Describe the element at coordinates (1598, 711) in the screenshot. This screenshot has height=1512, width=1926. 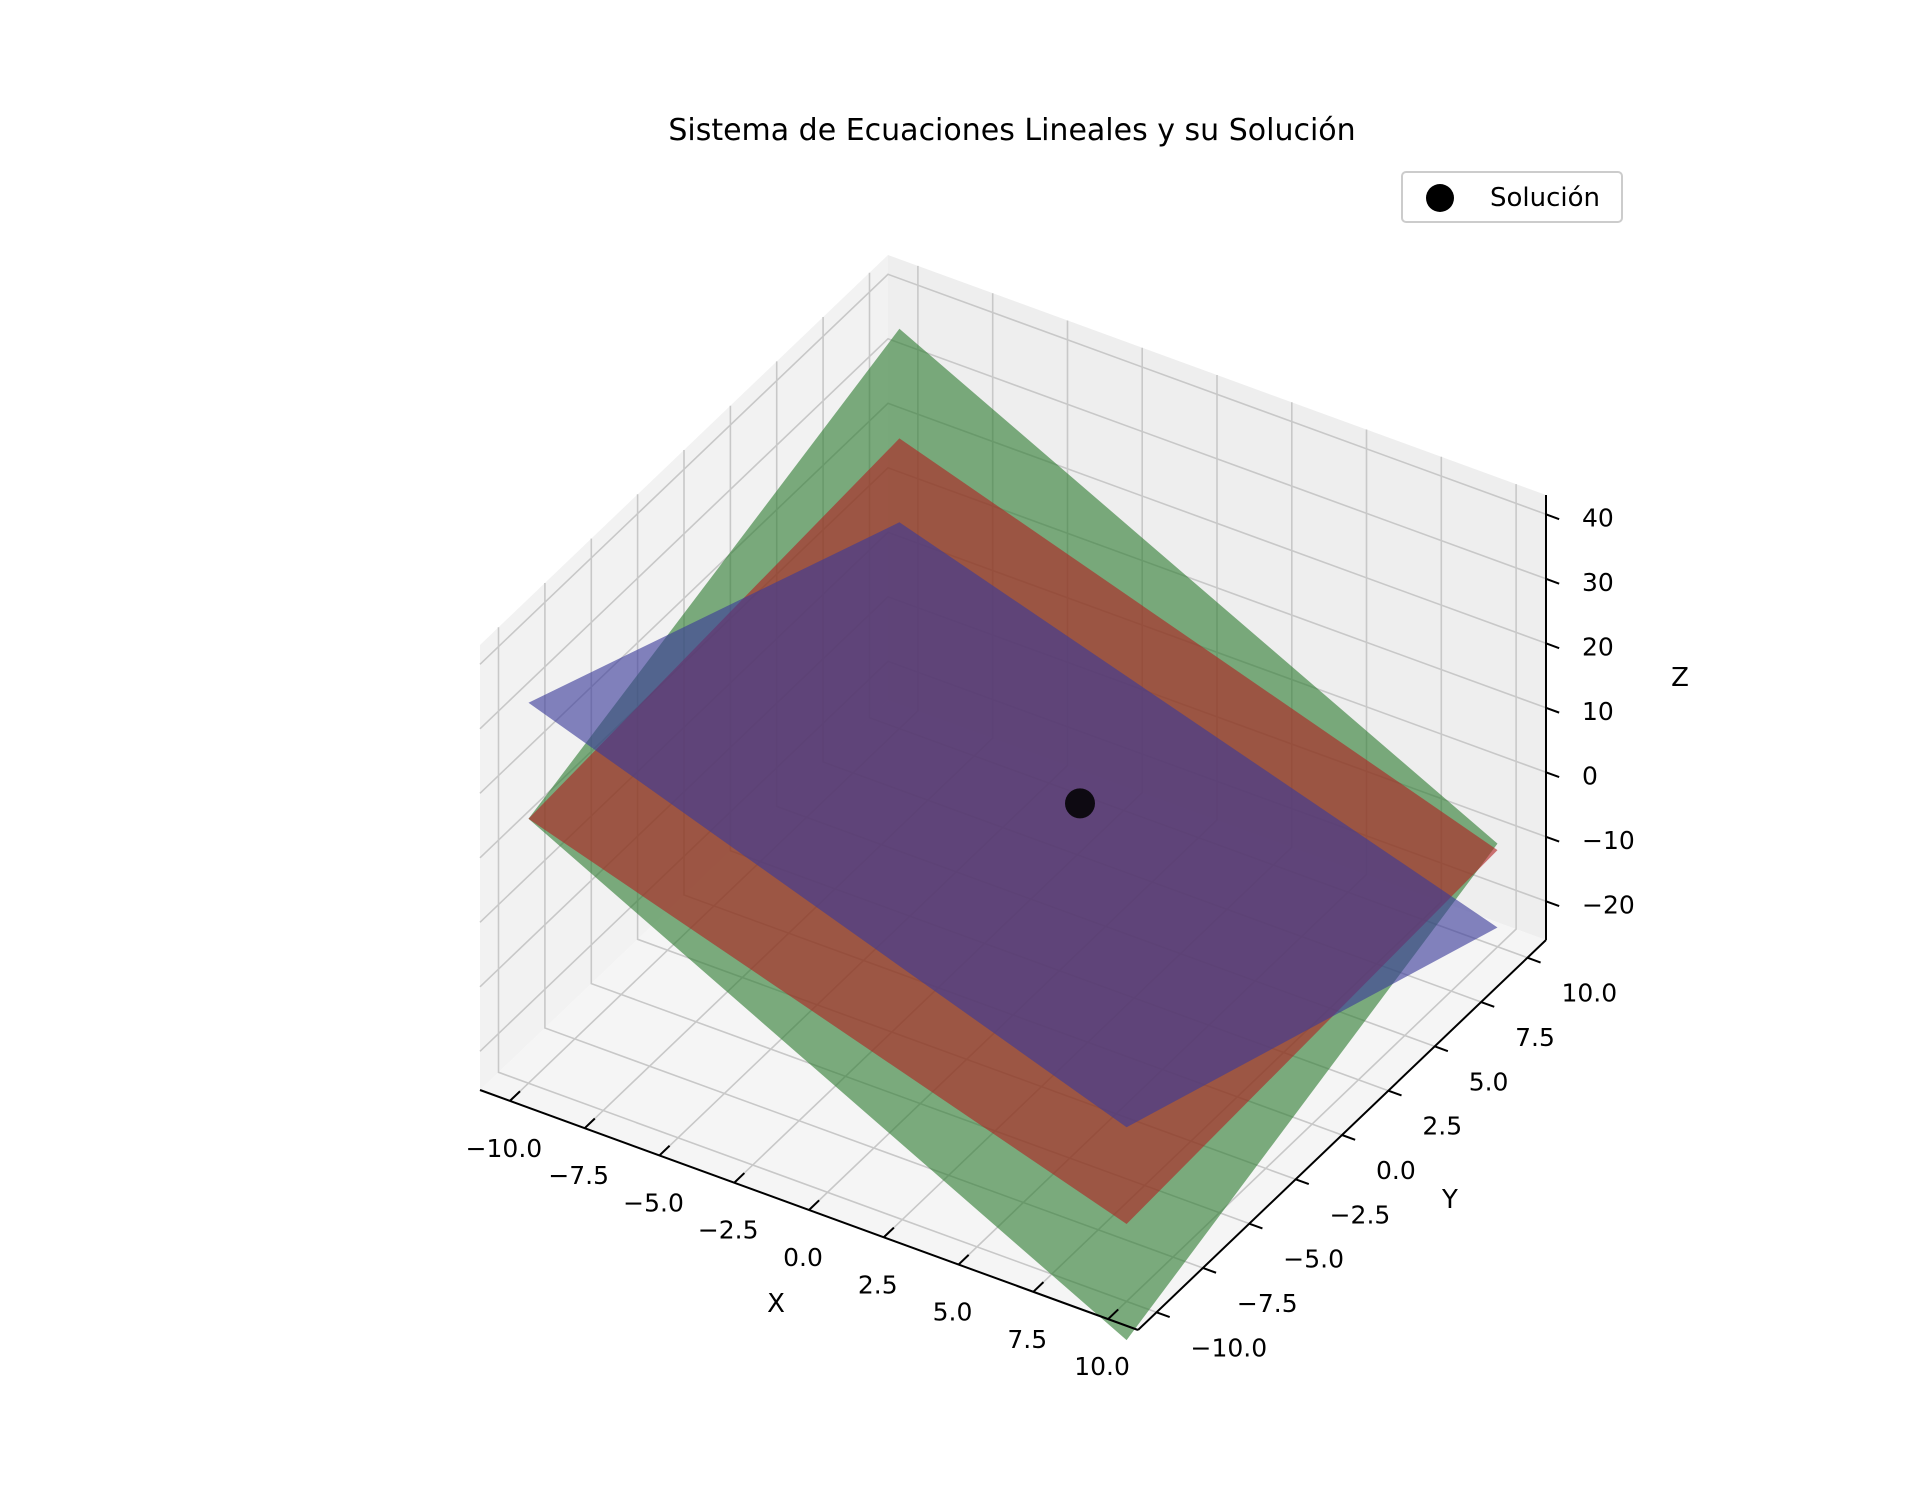
I see `z-tick-label: 10` at that location.